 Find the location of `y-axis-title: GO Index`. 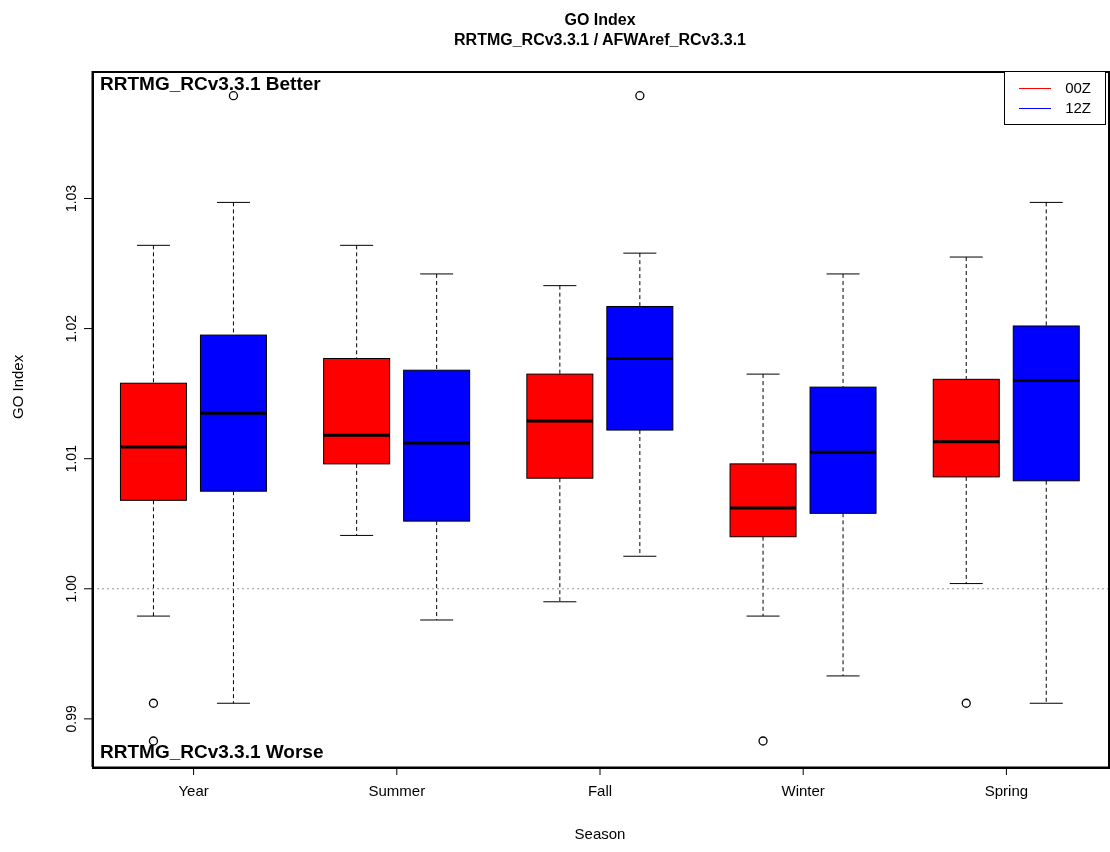

y-axis-title: GO Index is located at coordinates (18, 386).